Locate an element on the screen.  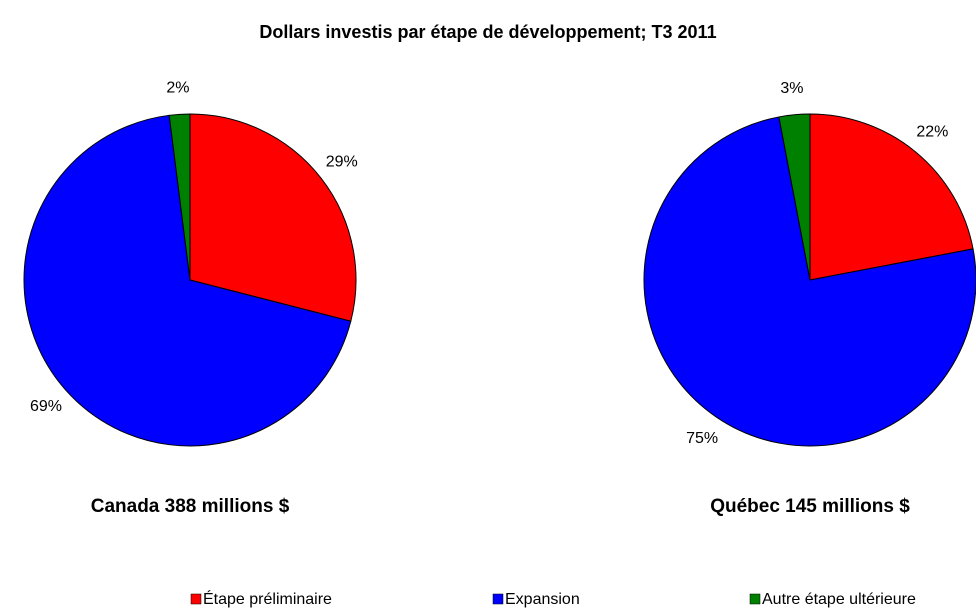
slice-label: 75% is located at coordinates (702, 438).